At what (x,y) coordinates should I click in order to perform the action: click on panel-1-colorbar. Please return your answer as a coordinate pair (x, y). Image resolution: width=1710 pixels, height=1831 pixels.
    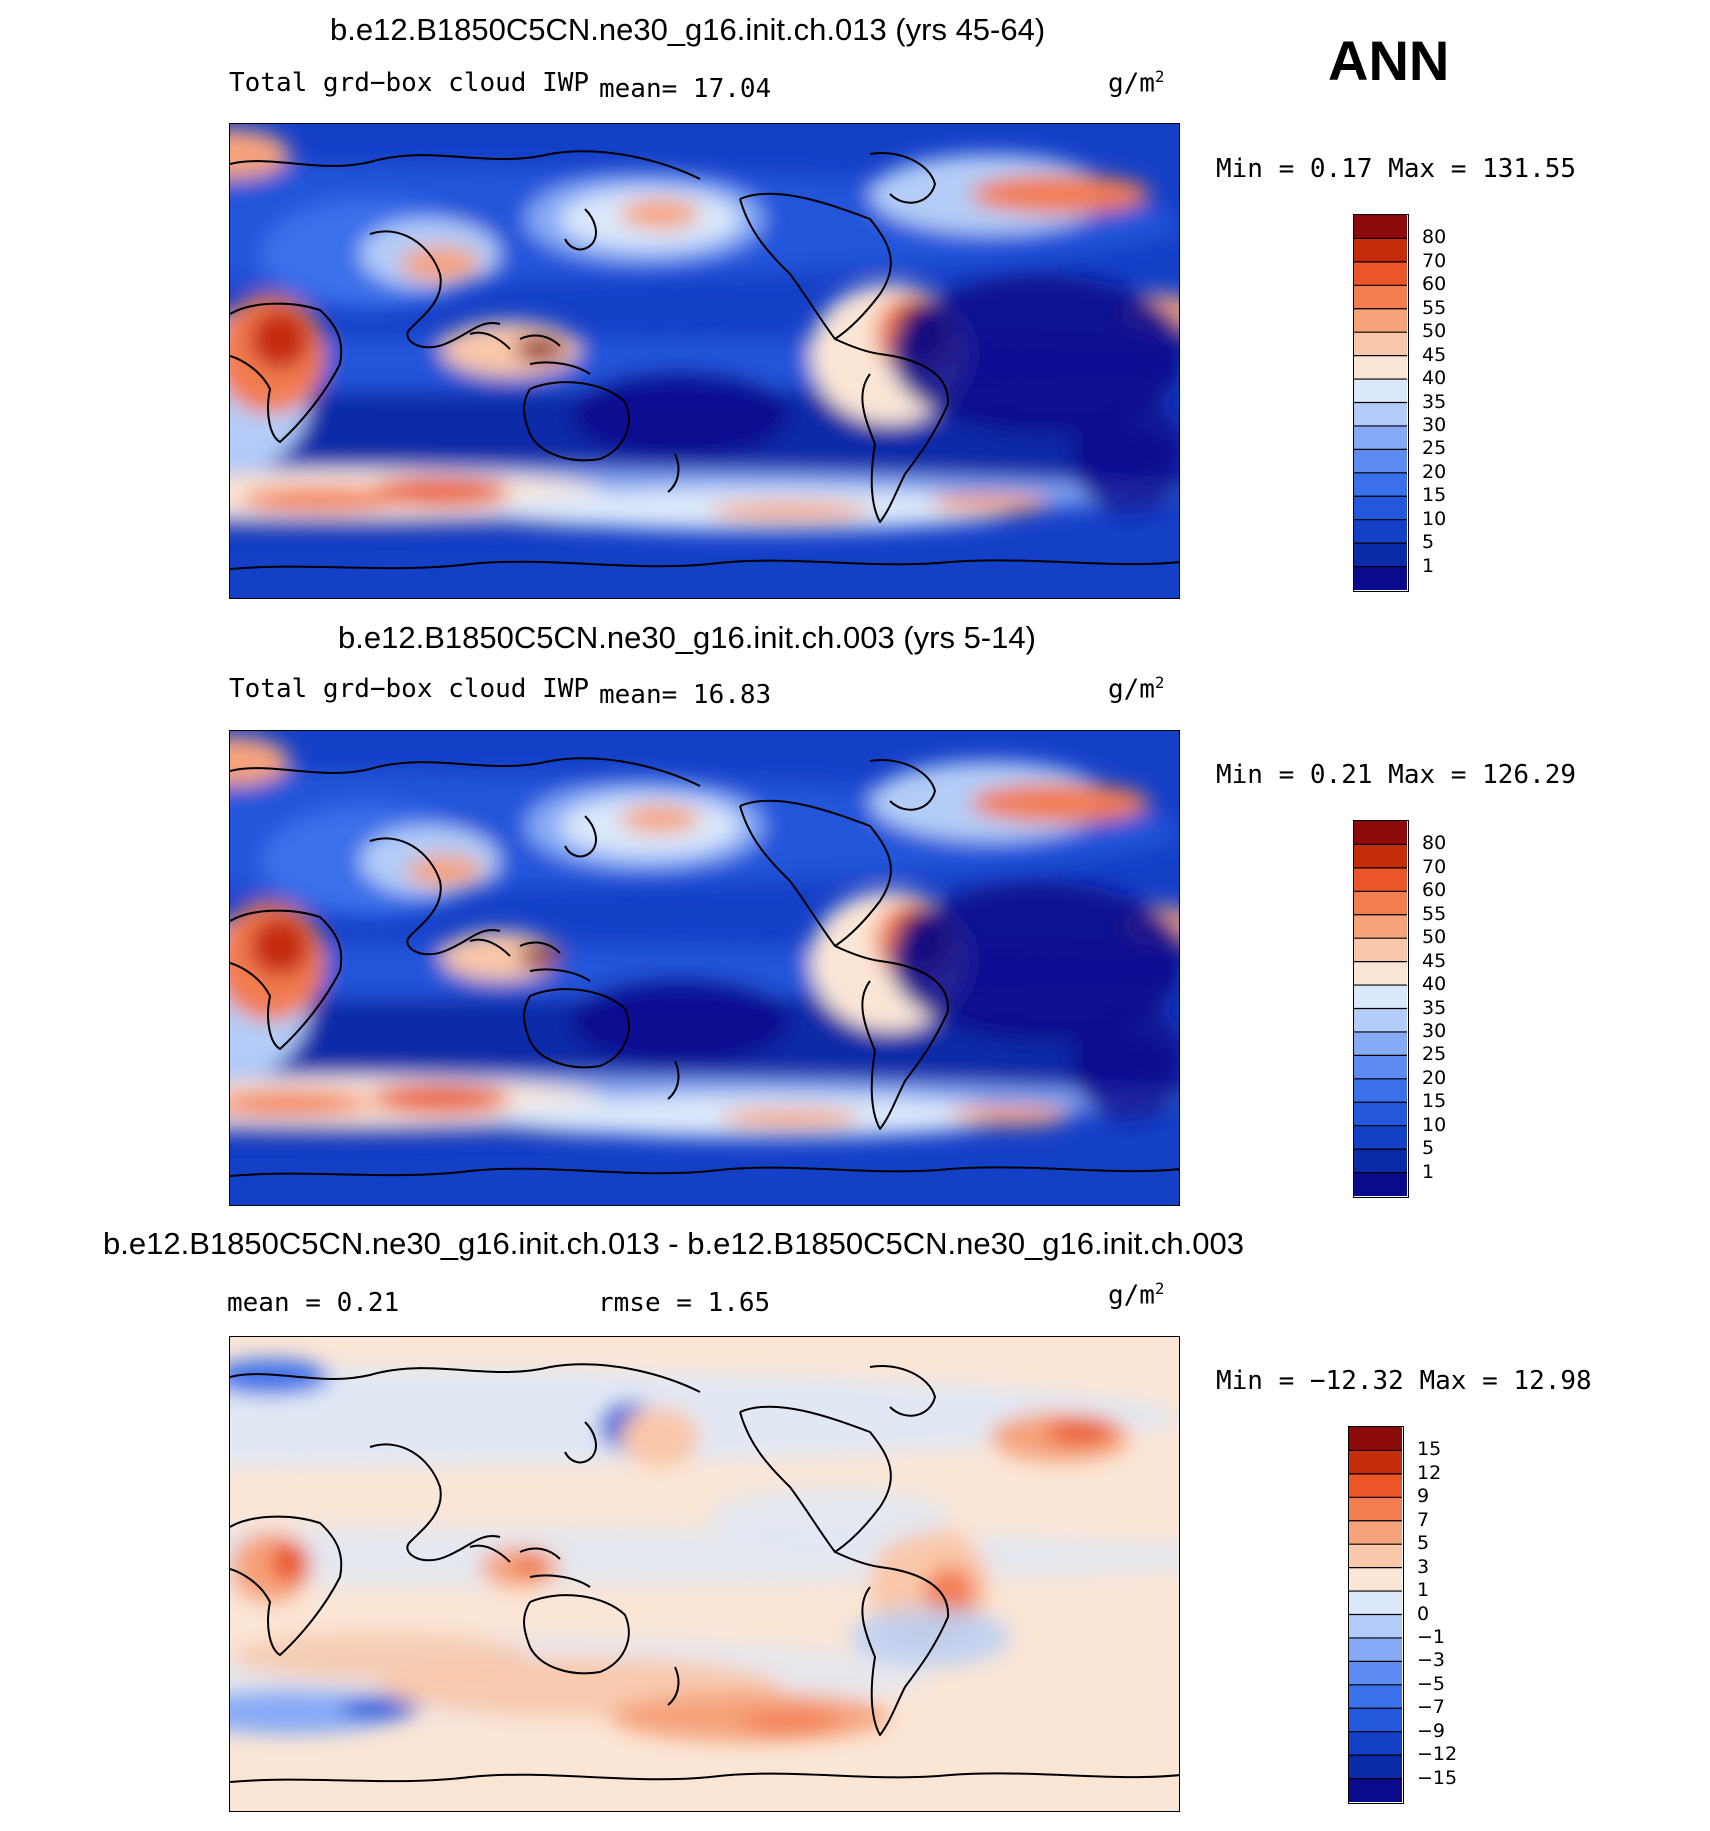
    Looking at the image, I should click on (1381, 403).